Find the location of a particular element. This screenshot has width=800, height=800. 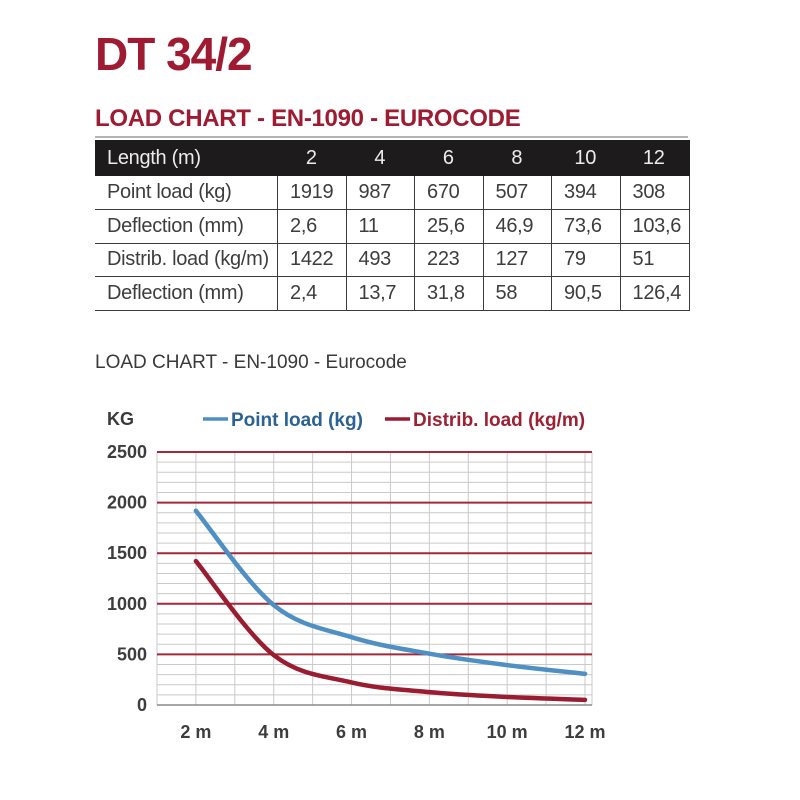

cell-value: 58 is located at coordinates (517, 293).